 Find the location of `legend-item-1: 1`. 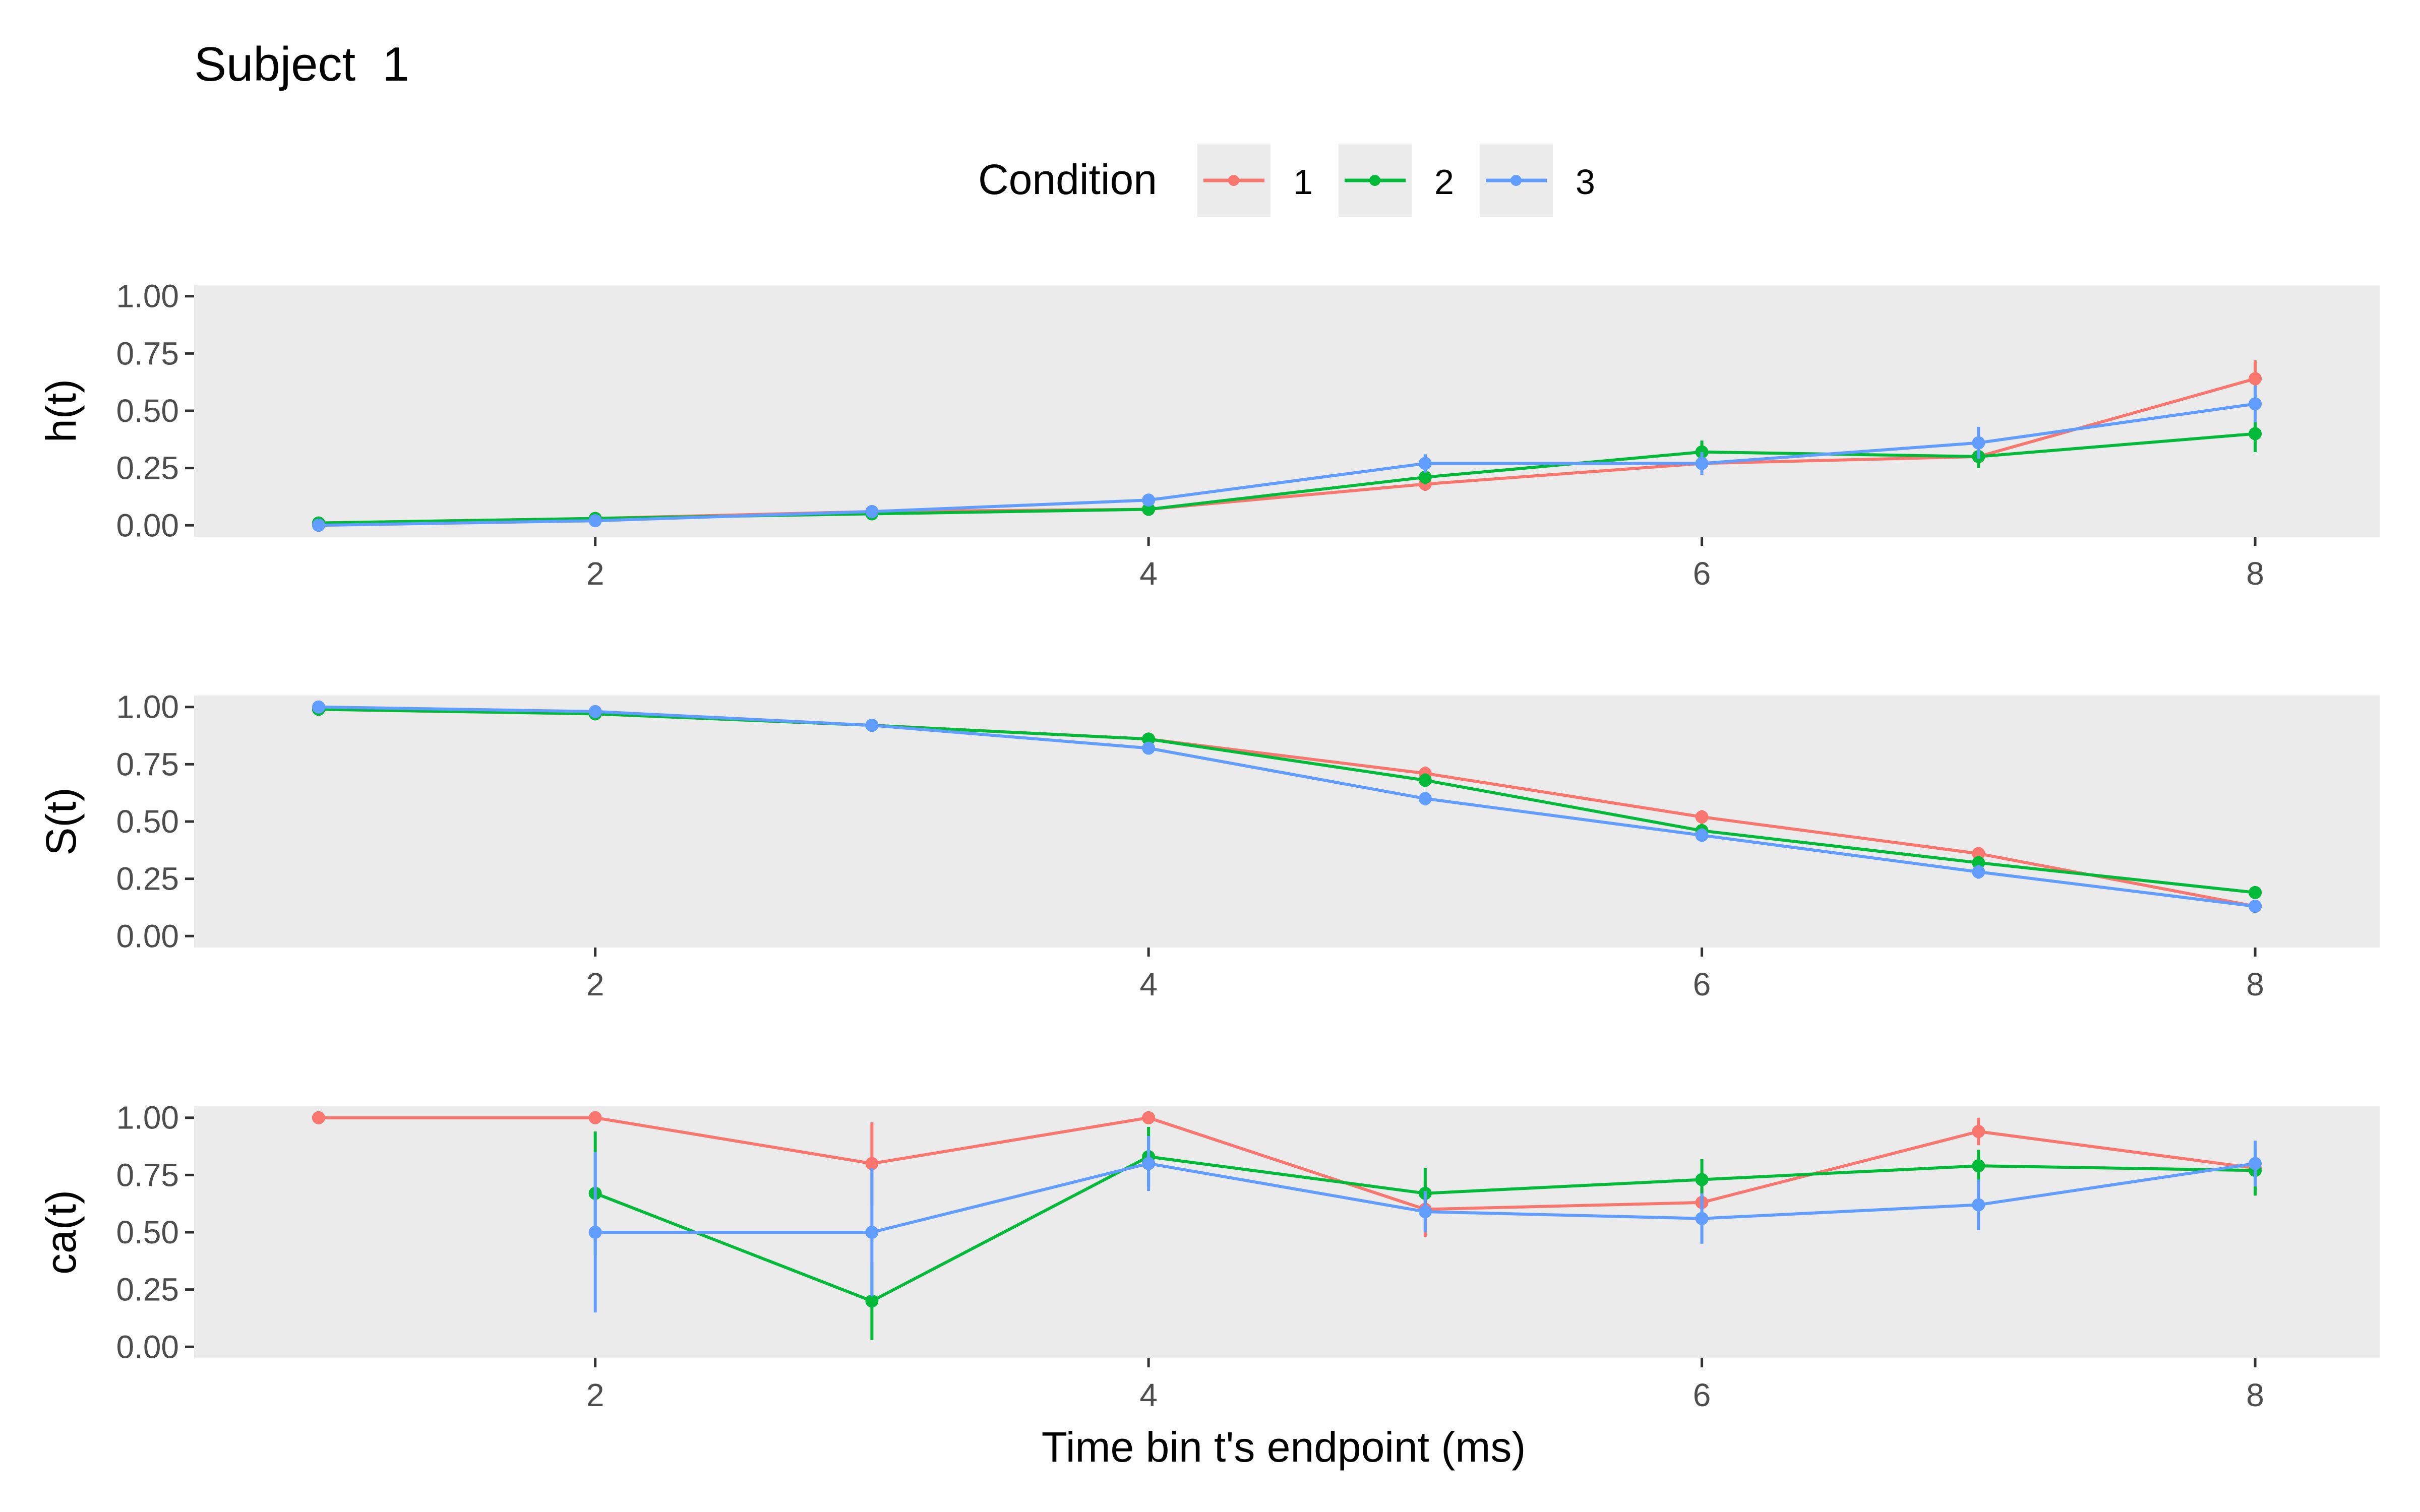

legend-item-1: 1 is located at coordinates (1255, 181).